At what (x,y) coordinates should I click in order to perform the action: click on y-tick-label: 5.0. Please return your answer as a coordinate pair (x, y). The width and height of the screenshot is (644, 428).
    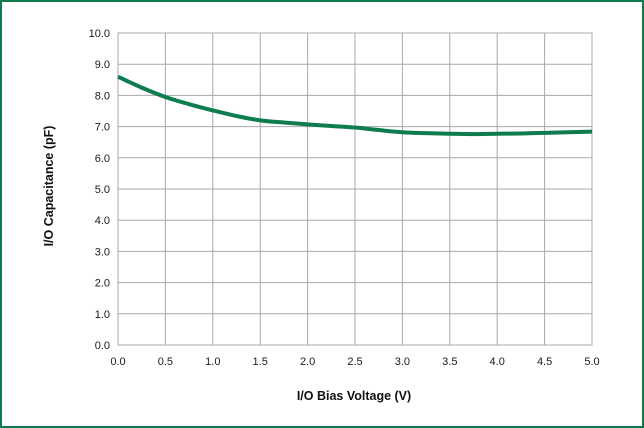
    Looking at the image, I should click on (102, 190).